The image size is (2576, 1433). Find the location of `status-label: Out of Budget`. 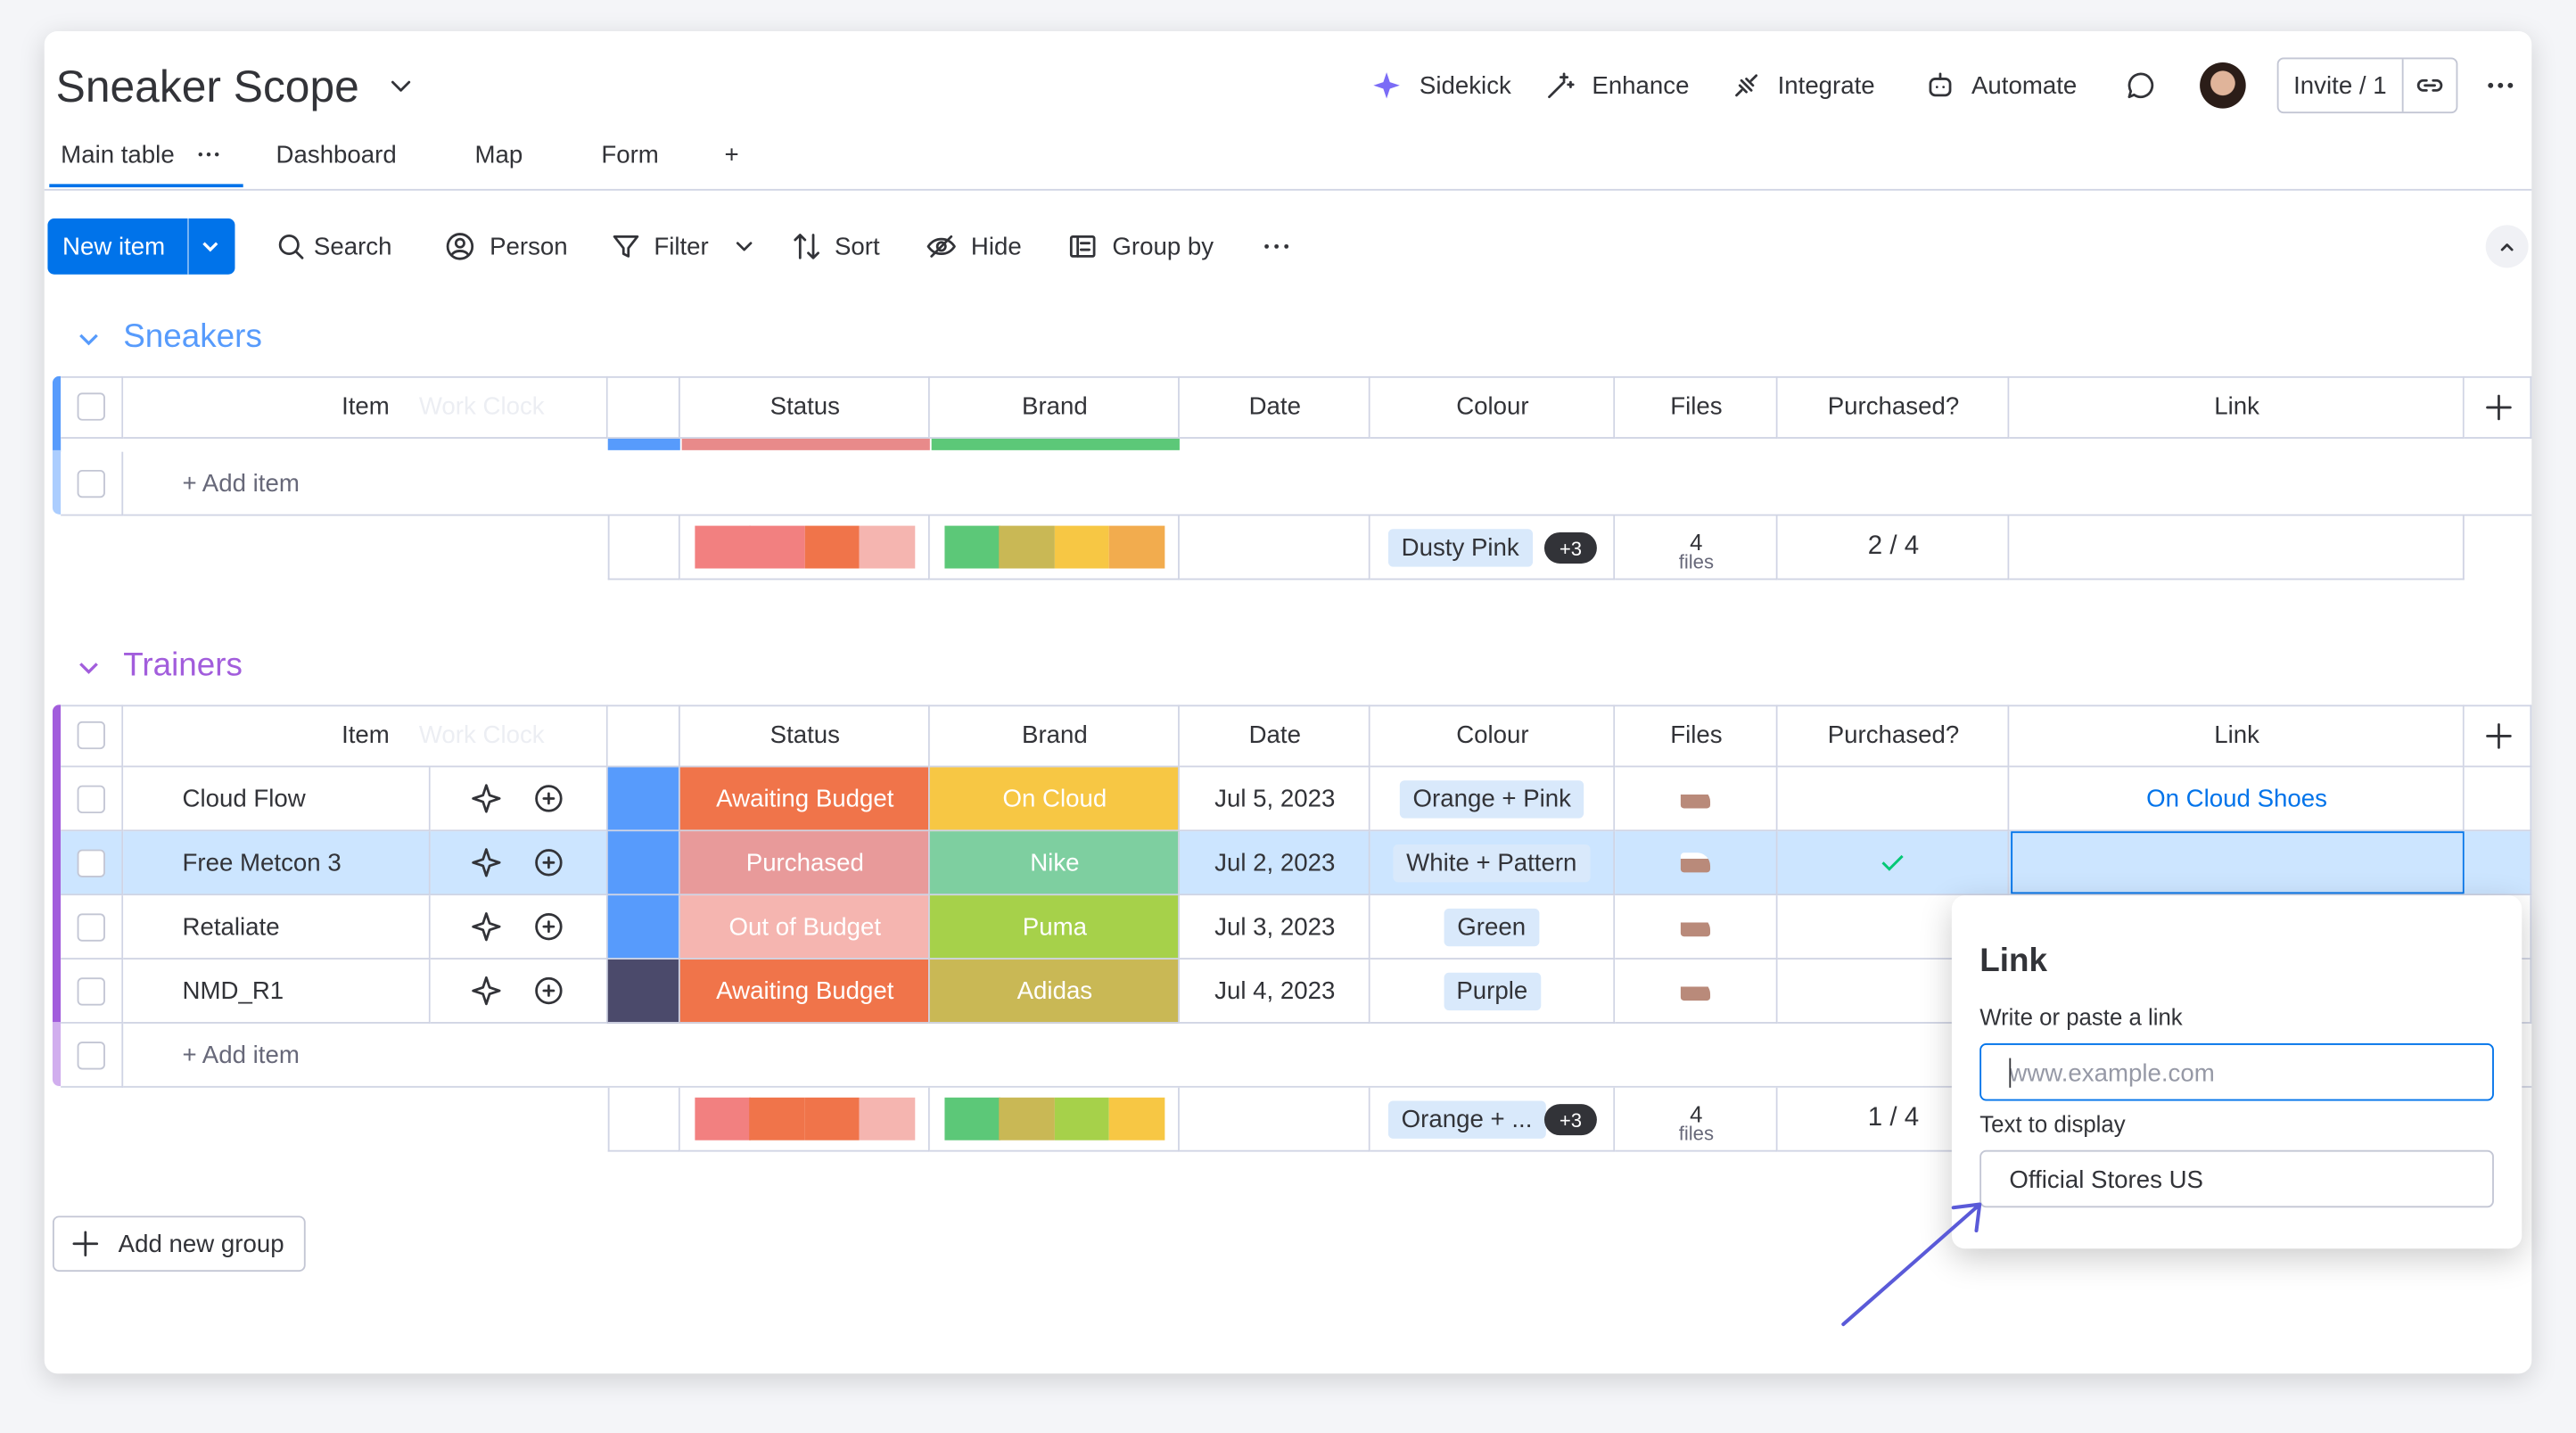

status-label: Out of Budget is located at coordinates (805, 927).